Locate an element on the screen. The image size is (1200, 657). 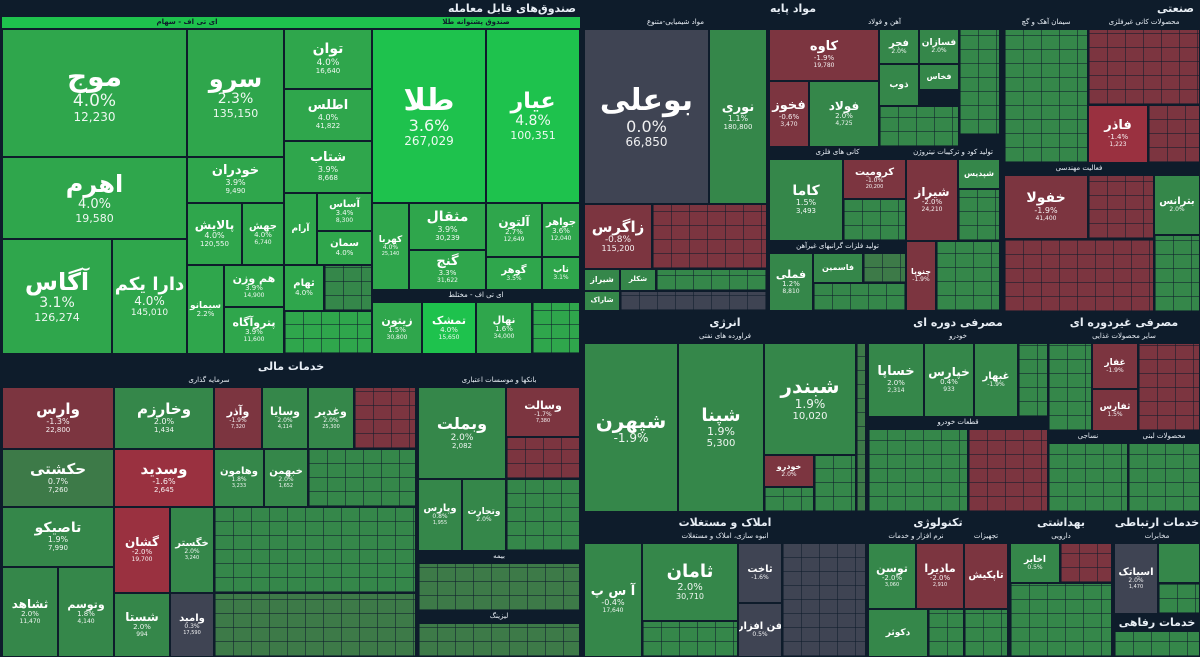
tile-asp: ثاخت -1.6% is located at coordinates (760, 573).